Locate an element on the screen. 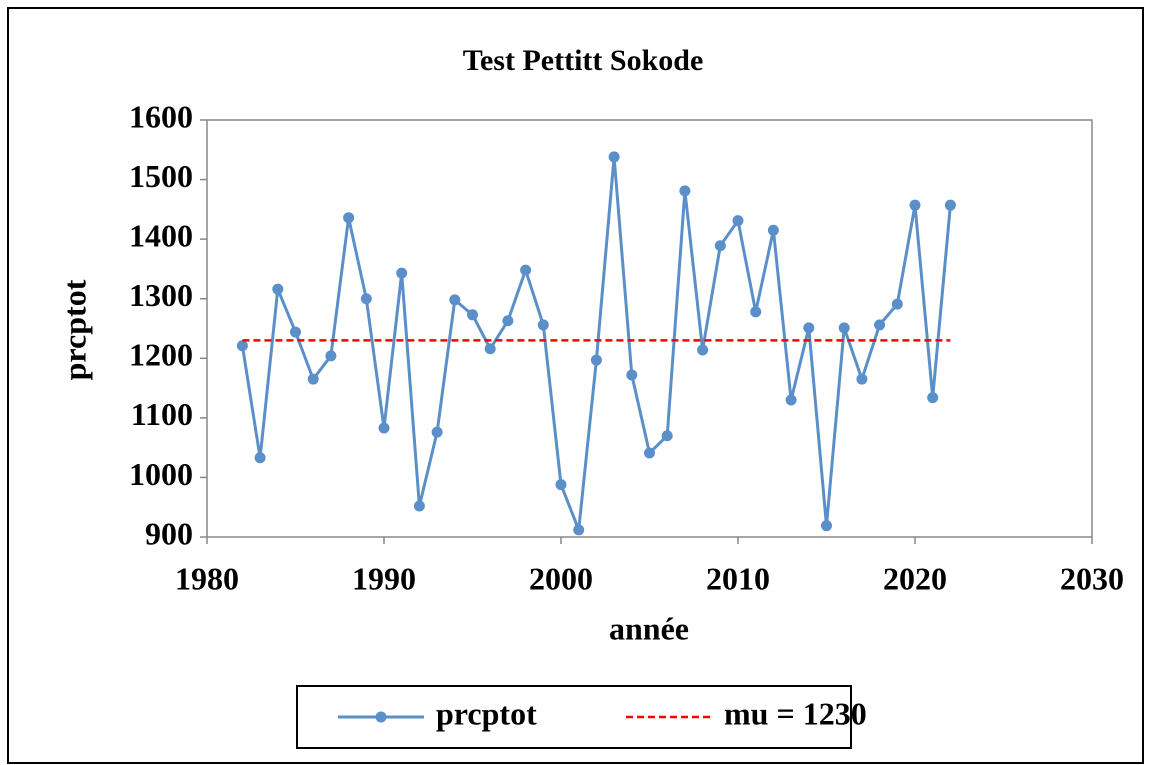 The width and height of the screenshot is (1152, 765). legend-label: mu = 1230 is located at coordinates (795, 713).